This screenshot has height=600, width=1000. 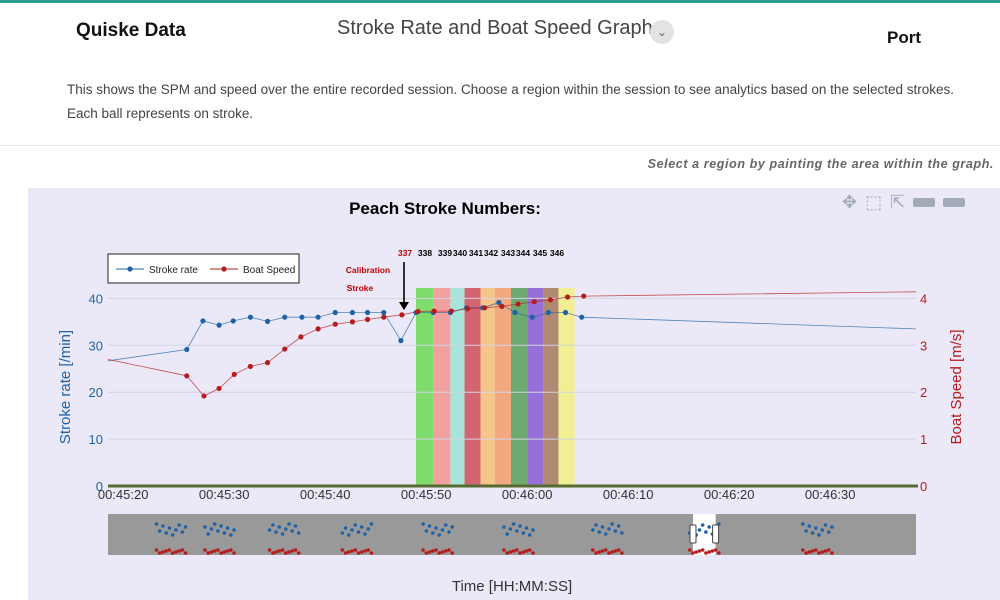 I want to click on box-select-icon: ⬚, so click(x=874, y=202).